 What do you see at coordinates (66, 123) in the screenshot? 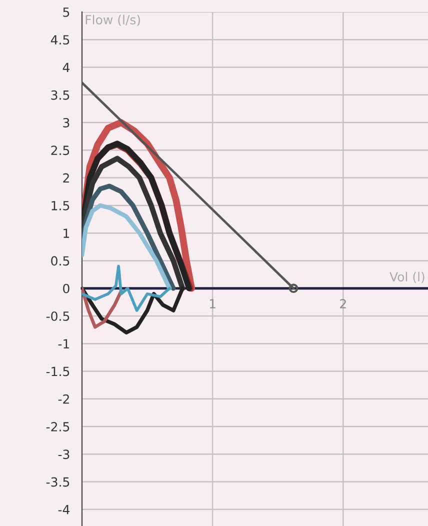
I see `y-tick-label: 3` at bounding box center [66, 123].